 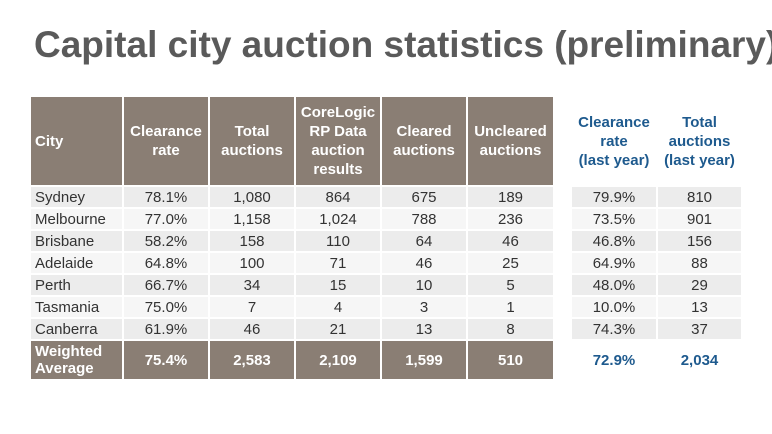 I want to click on table-row: 79.9% 810, so click(x=656, y=197).